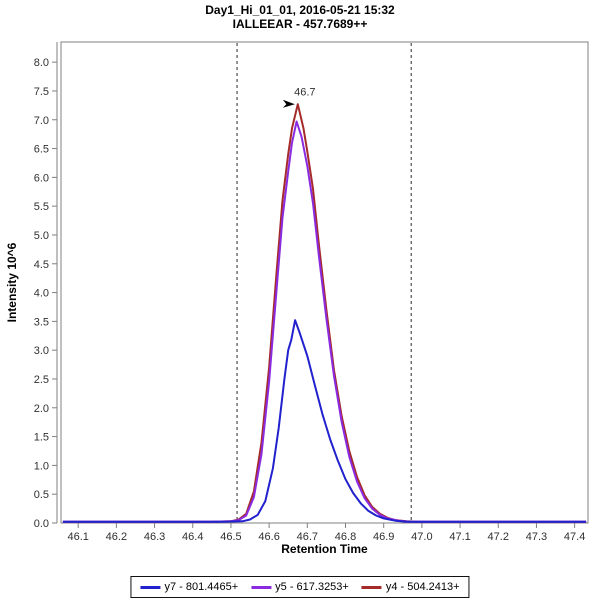 The image size is (600, 600). What do you see at coordinates (268, 537) in the screenshot?
I see `x-tick-label: 46.6` at bounding box center [268, 537].